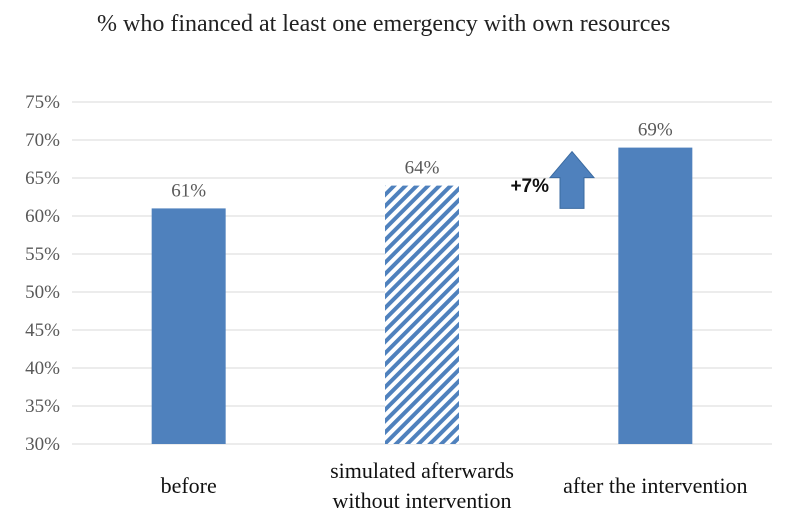 This screenshot has width=789, height=518. Describe the element at coordinates (42, 178) in the screenshot. I see `y-tick-label: 65%` at that location.